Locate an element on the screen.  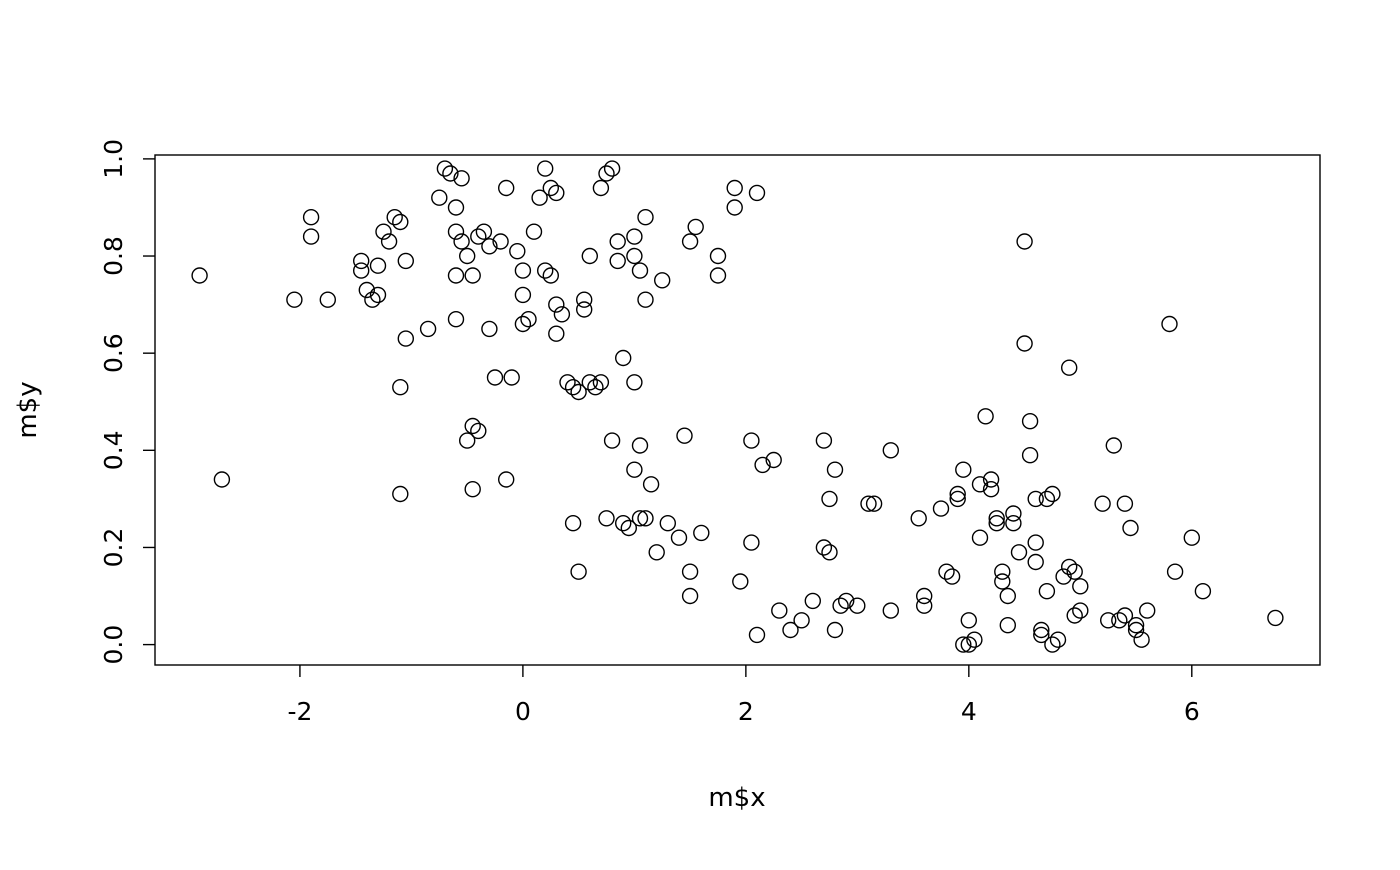
y-tick-label: 0.6 is located at coordinates (113, 353).